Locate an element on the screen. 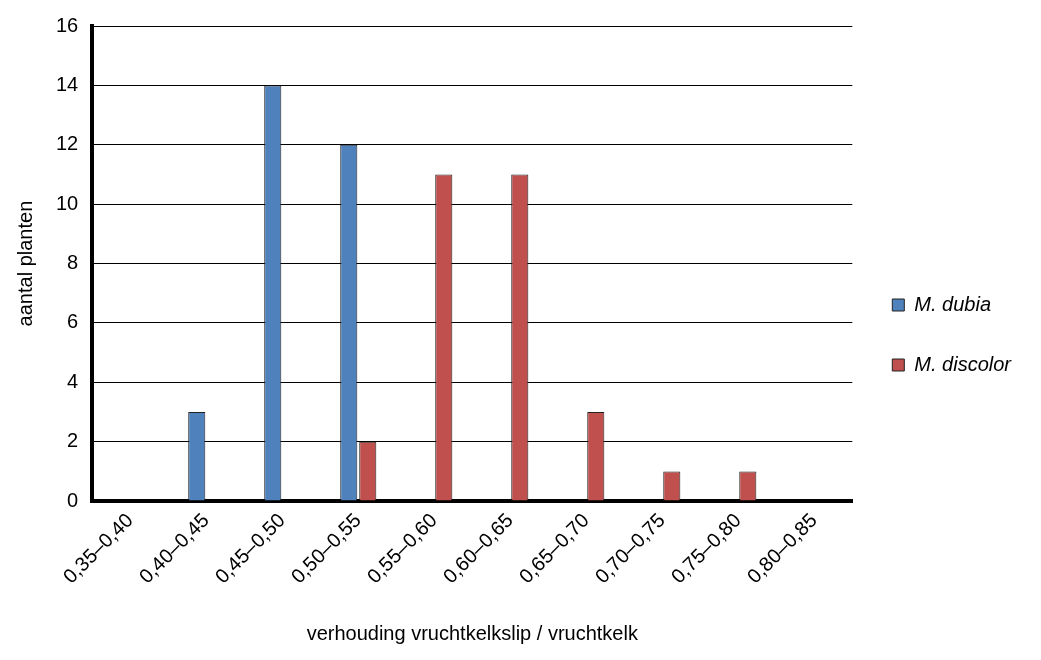 This screenshot has width=1041, height=660. y-tick-label: 12 is located at coordinates (67, 143).